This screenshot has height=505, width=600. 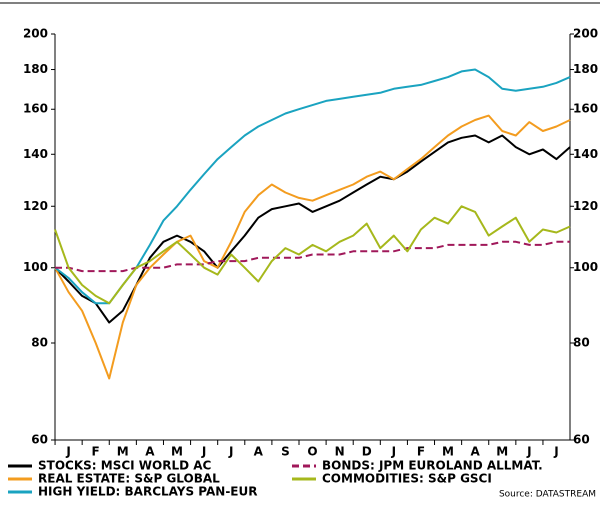 I want to click on y-tick-label: 80, so click(x=39, y=342).